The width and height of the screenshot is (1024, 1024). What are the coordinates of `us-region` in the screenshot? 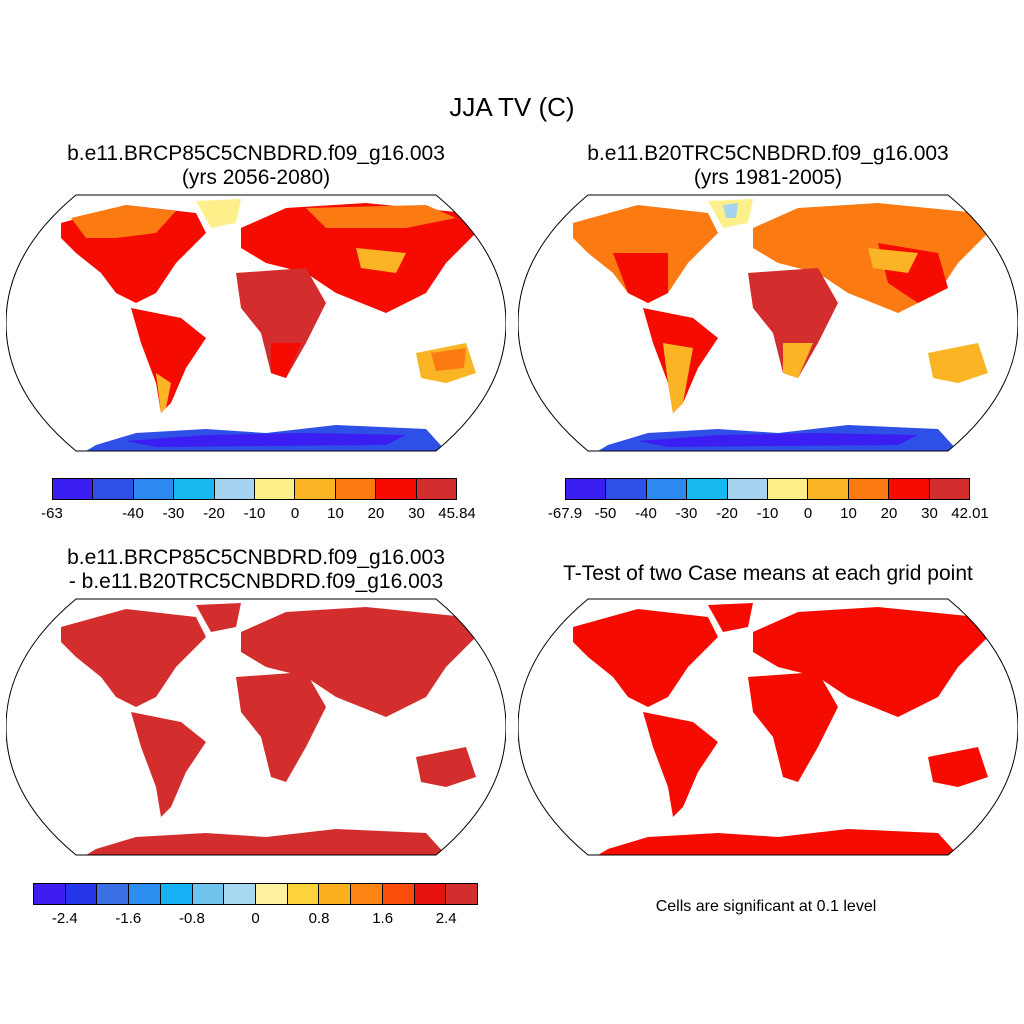 It's located at (640, 278).